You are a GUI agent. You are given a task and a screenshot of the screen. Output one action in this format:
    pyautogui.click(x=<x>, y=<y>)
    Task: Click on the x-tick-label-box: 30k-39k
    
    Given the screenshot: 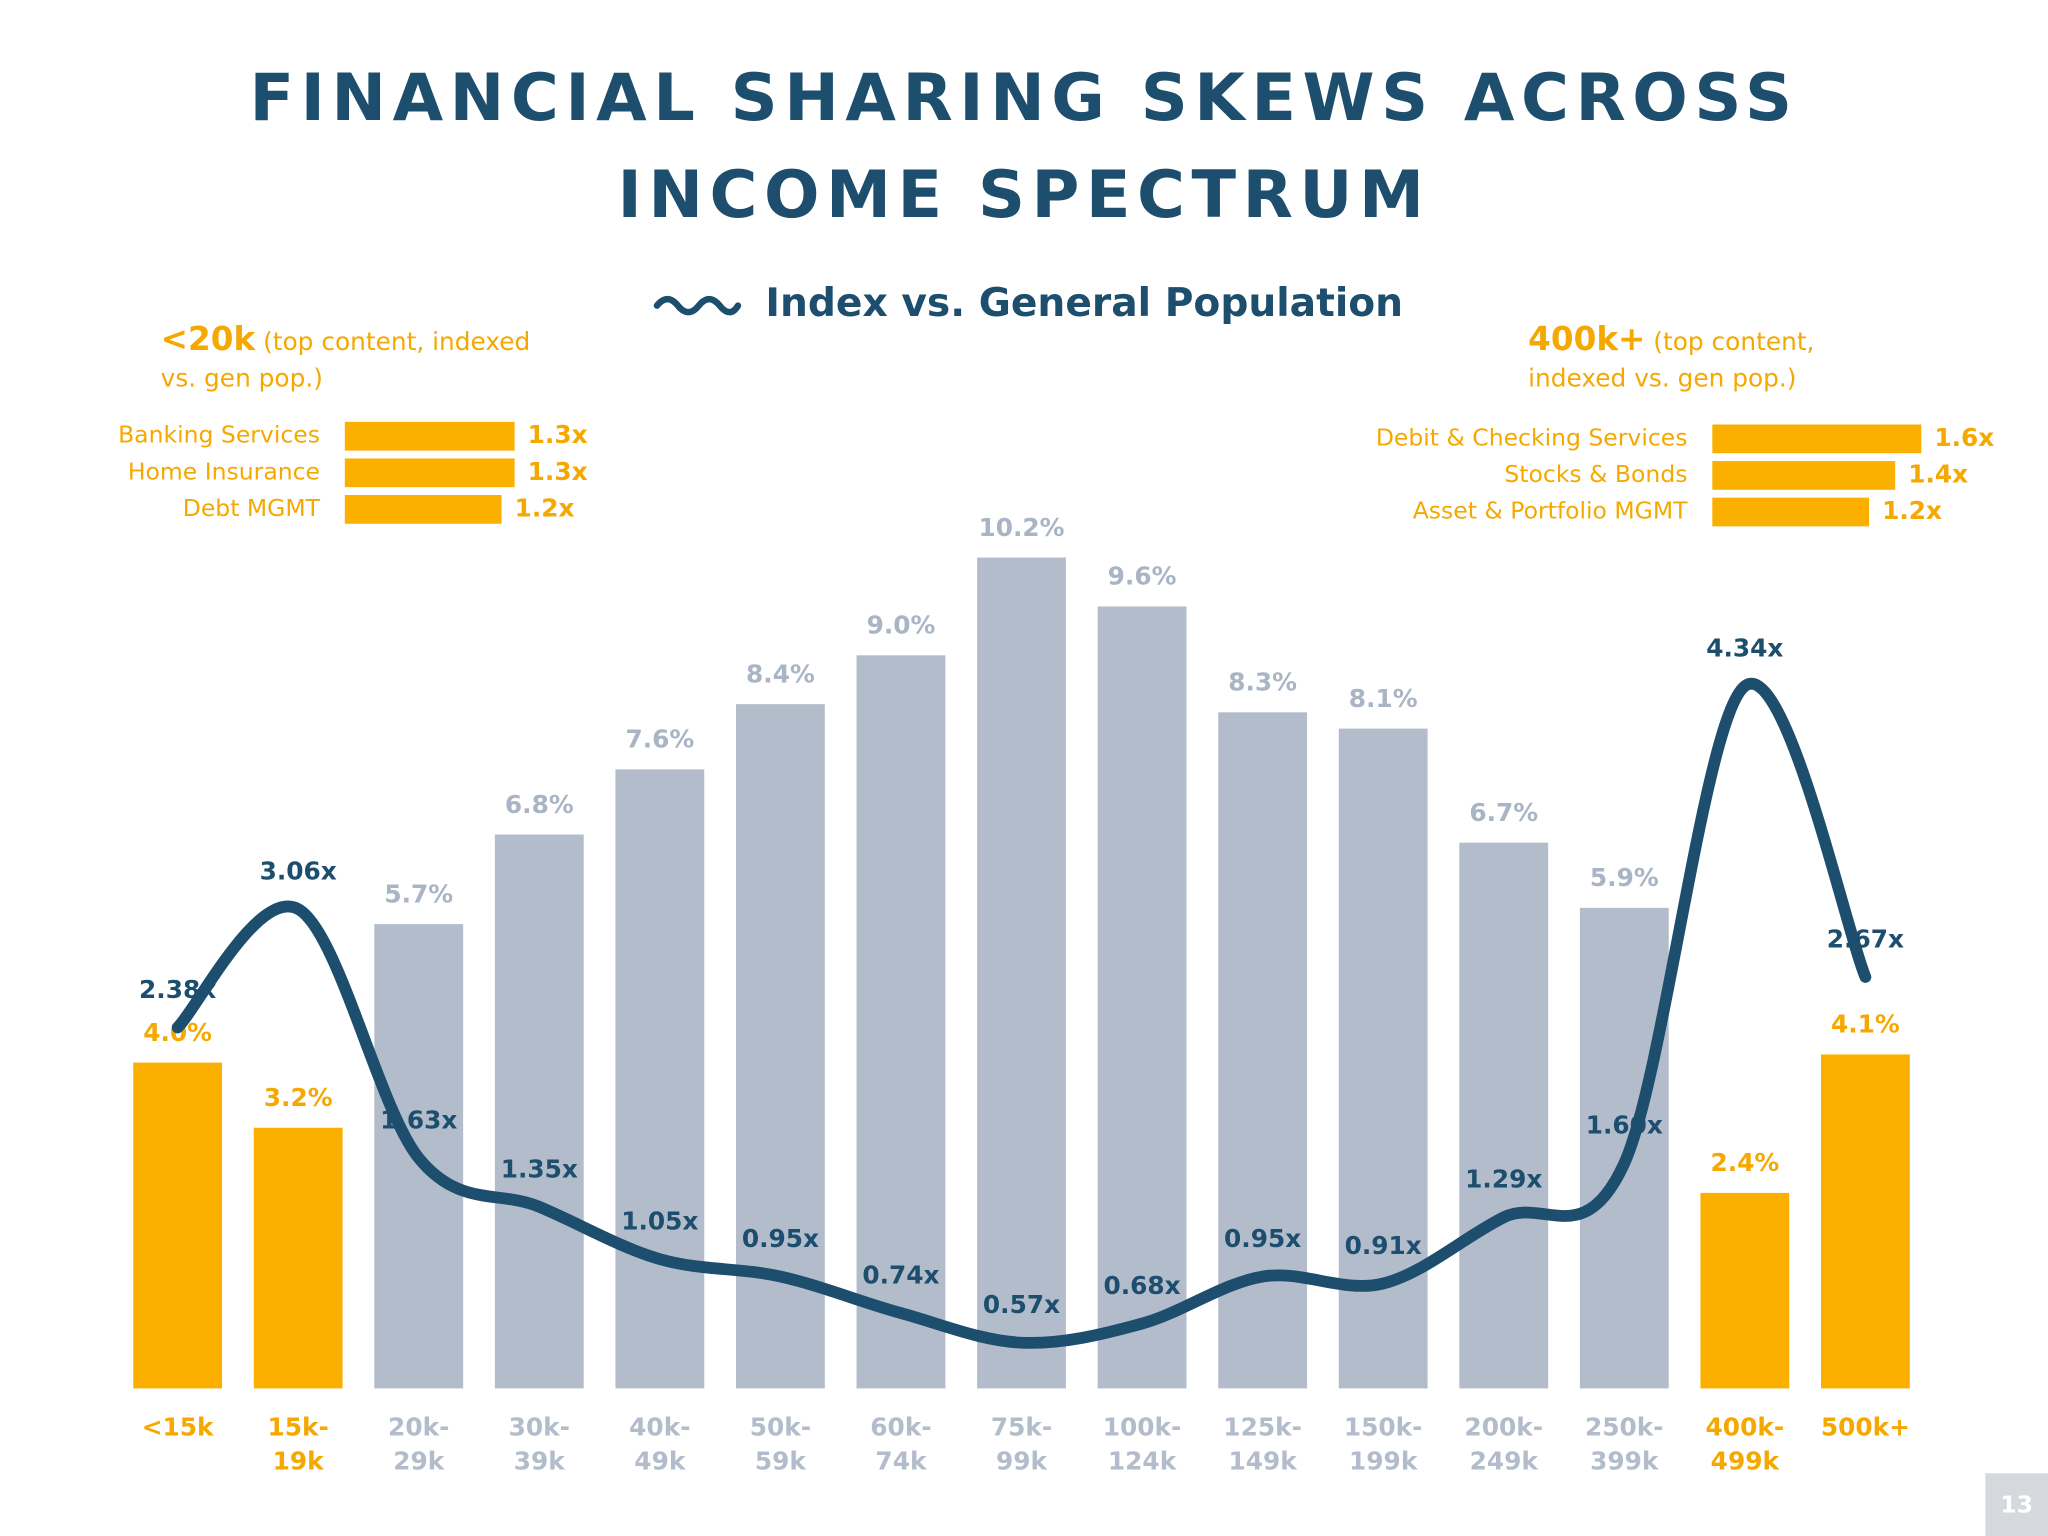 What is the action you would take?
    pyautogui.click(x=539, y=1444)
    